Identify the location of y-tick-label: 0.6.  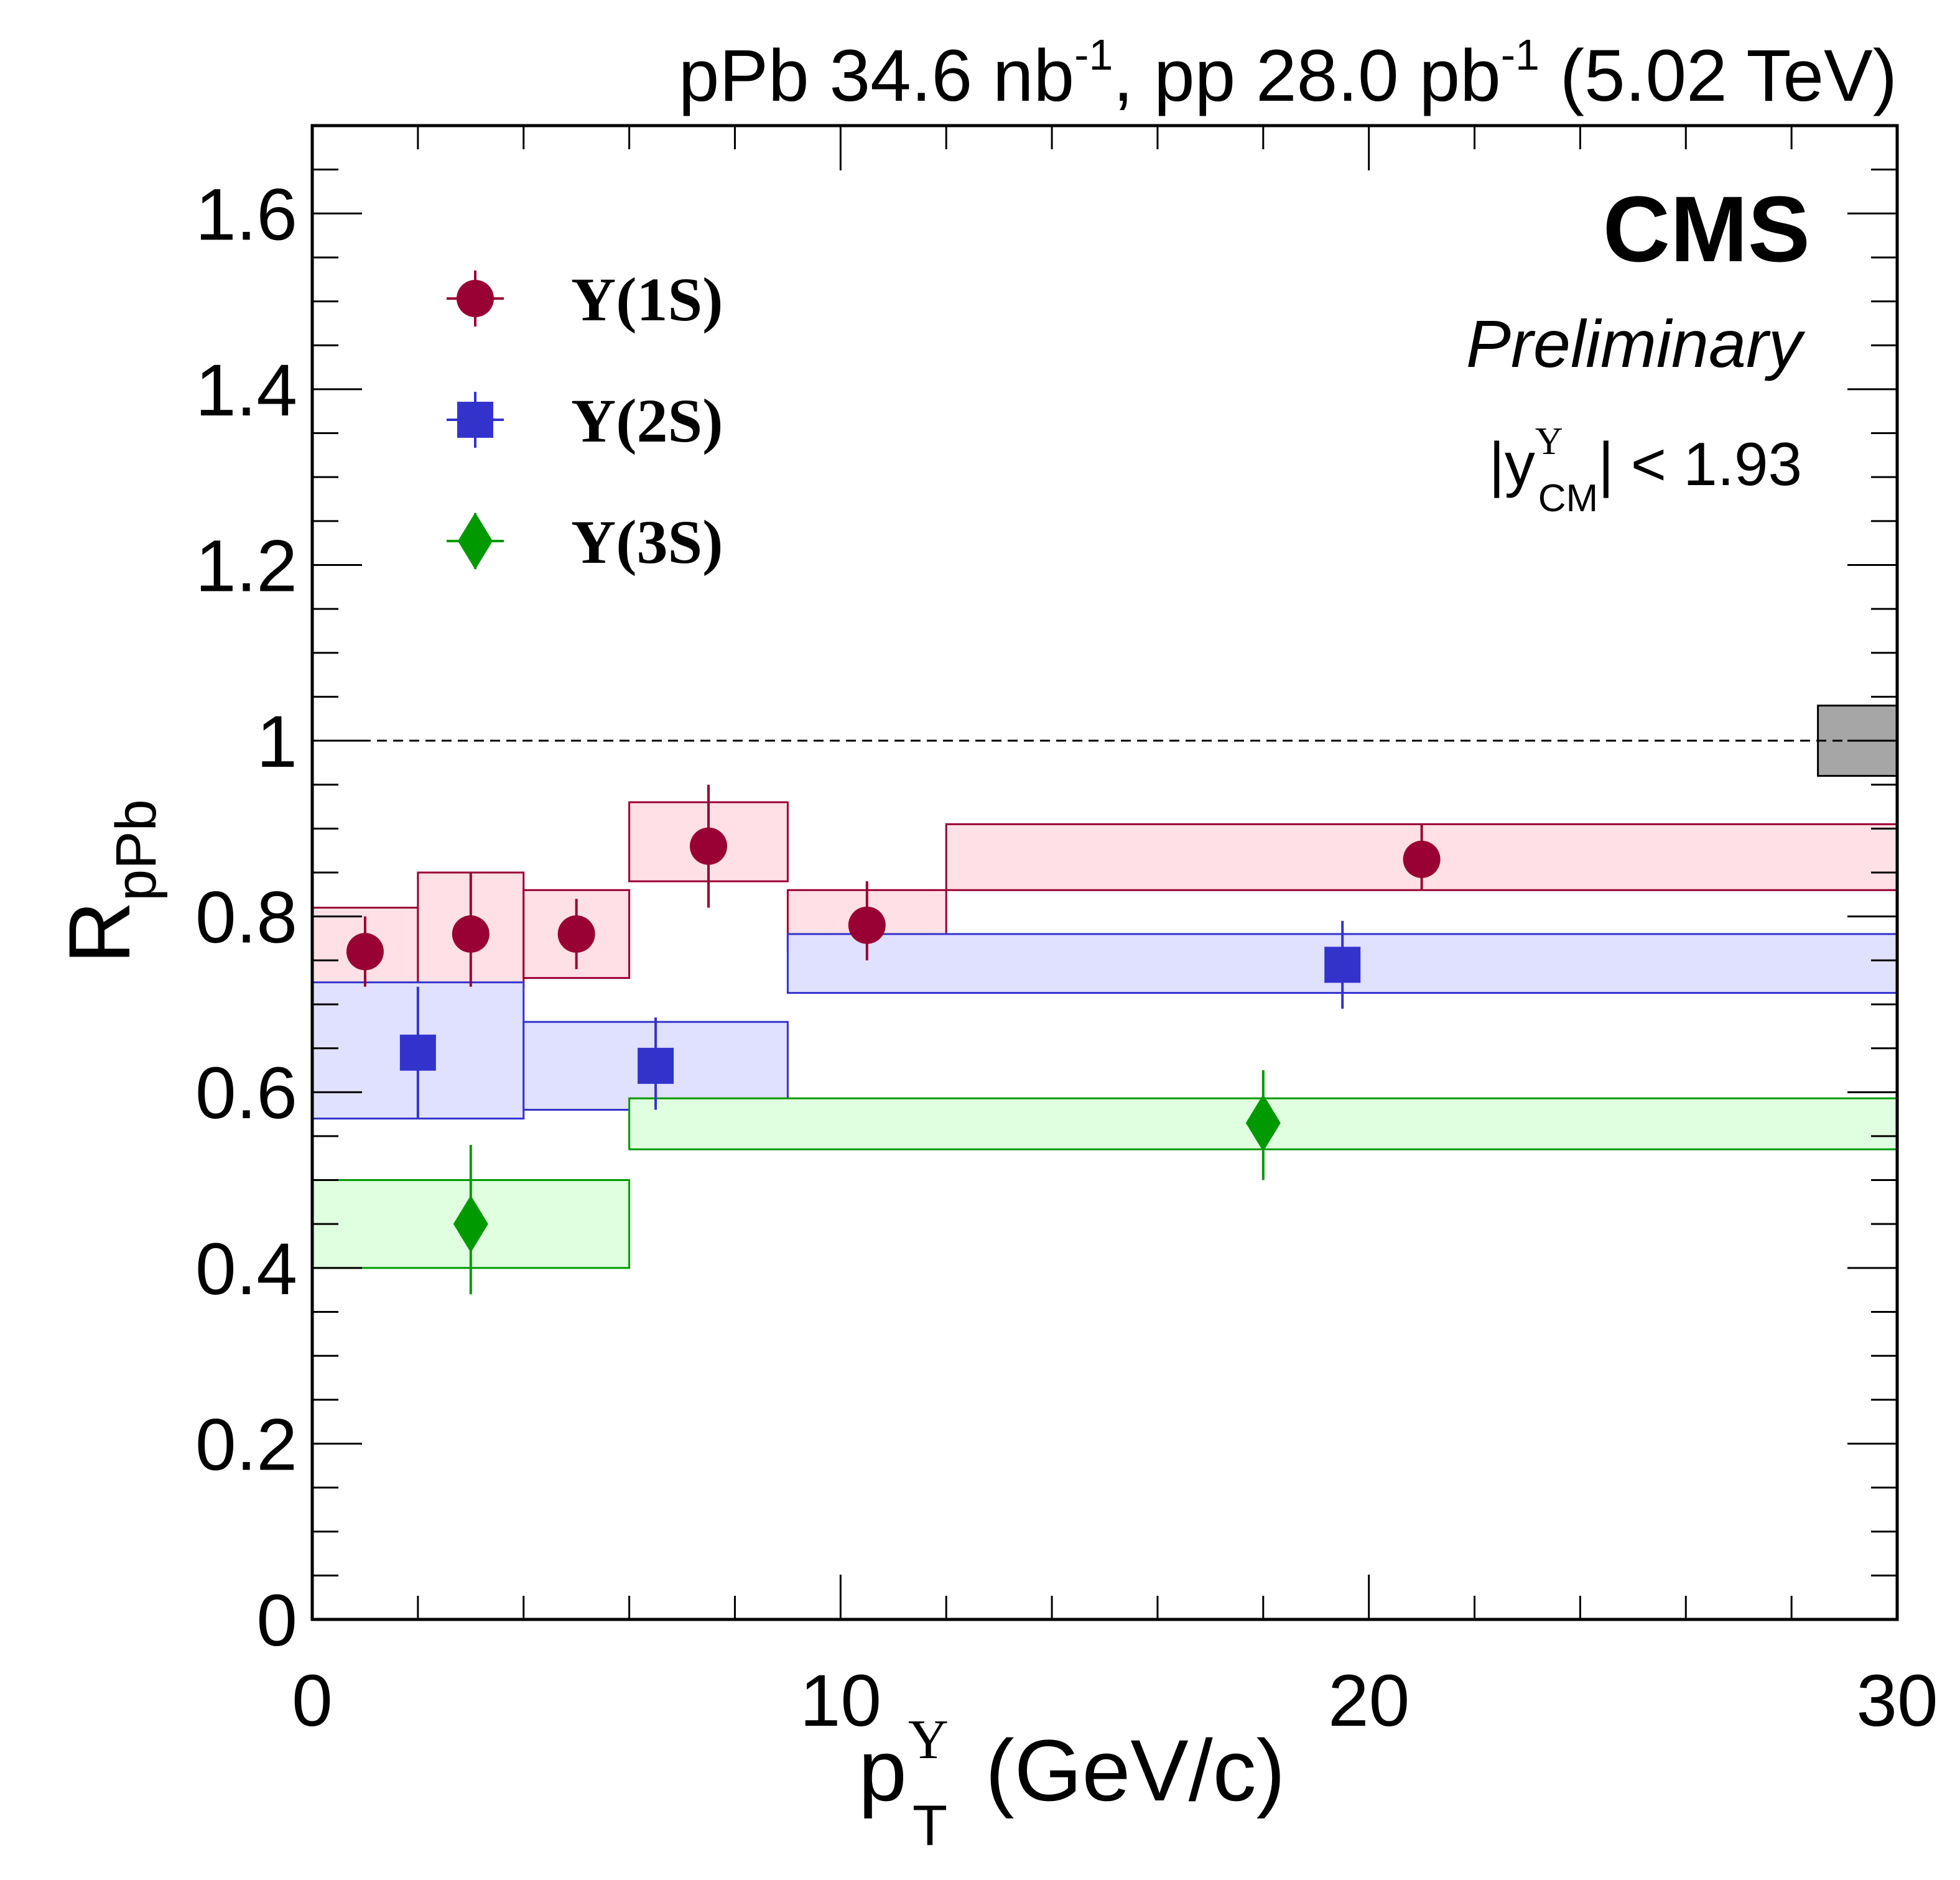
(246, 1093).